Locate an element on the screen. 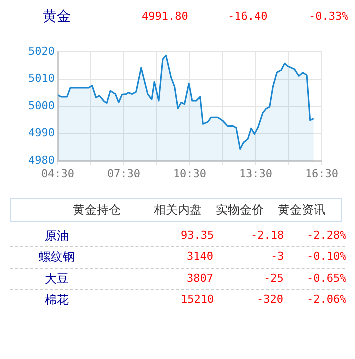 Image resolution: width=355 pixels, height=359 pixels. x-tick-label: 04:30 is located at coordinates (58, 173).